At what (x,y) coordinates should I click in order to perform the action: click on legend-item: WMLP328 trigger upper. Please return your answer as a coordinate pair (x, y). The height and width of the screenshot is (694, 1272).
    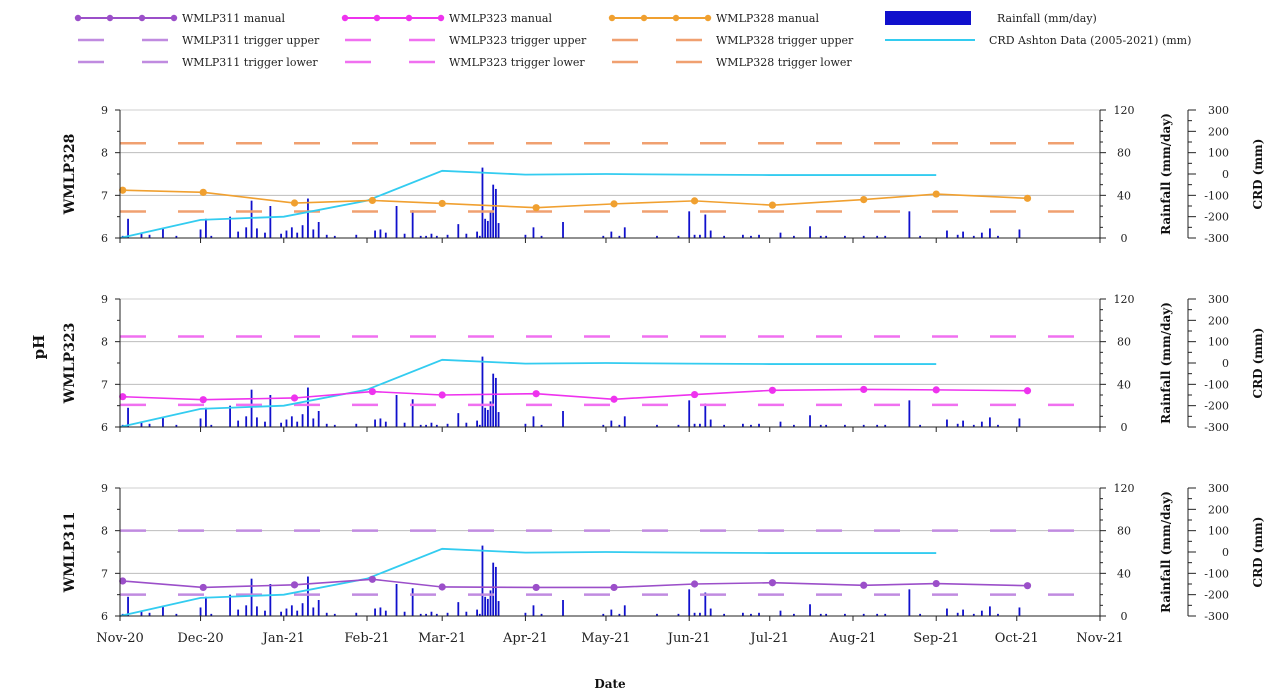
    Looking at the image, I should click on (733, 40).